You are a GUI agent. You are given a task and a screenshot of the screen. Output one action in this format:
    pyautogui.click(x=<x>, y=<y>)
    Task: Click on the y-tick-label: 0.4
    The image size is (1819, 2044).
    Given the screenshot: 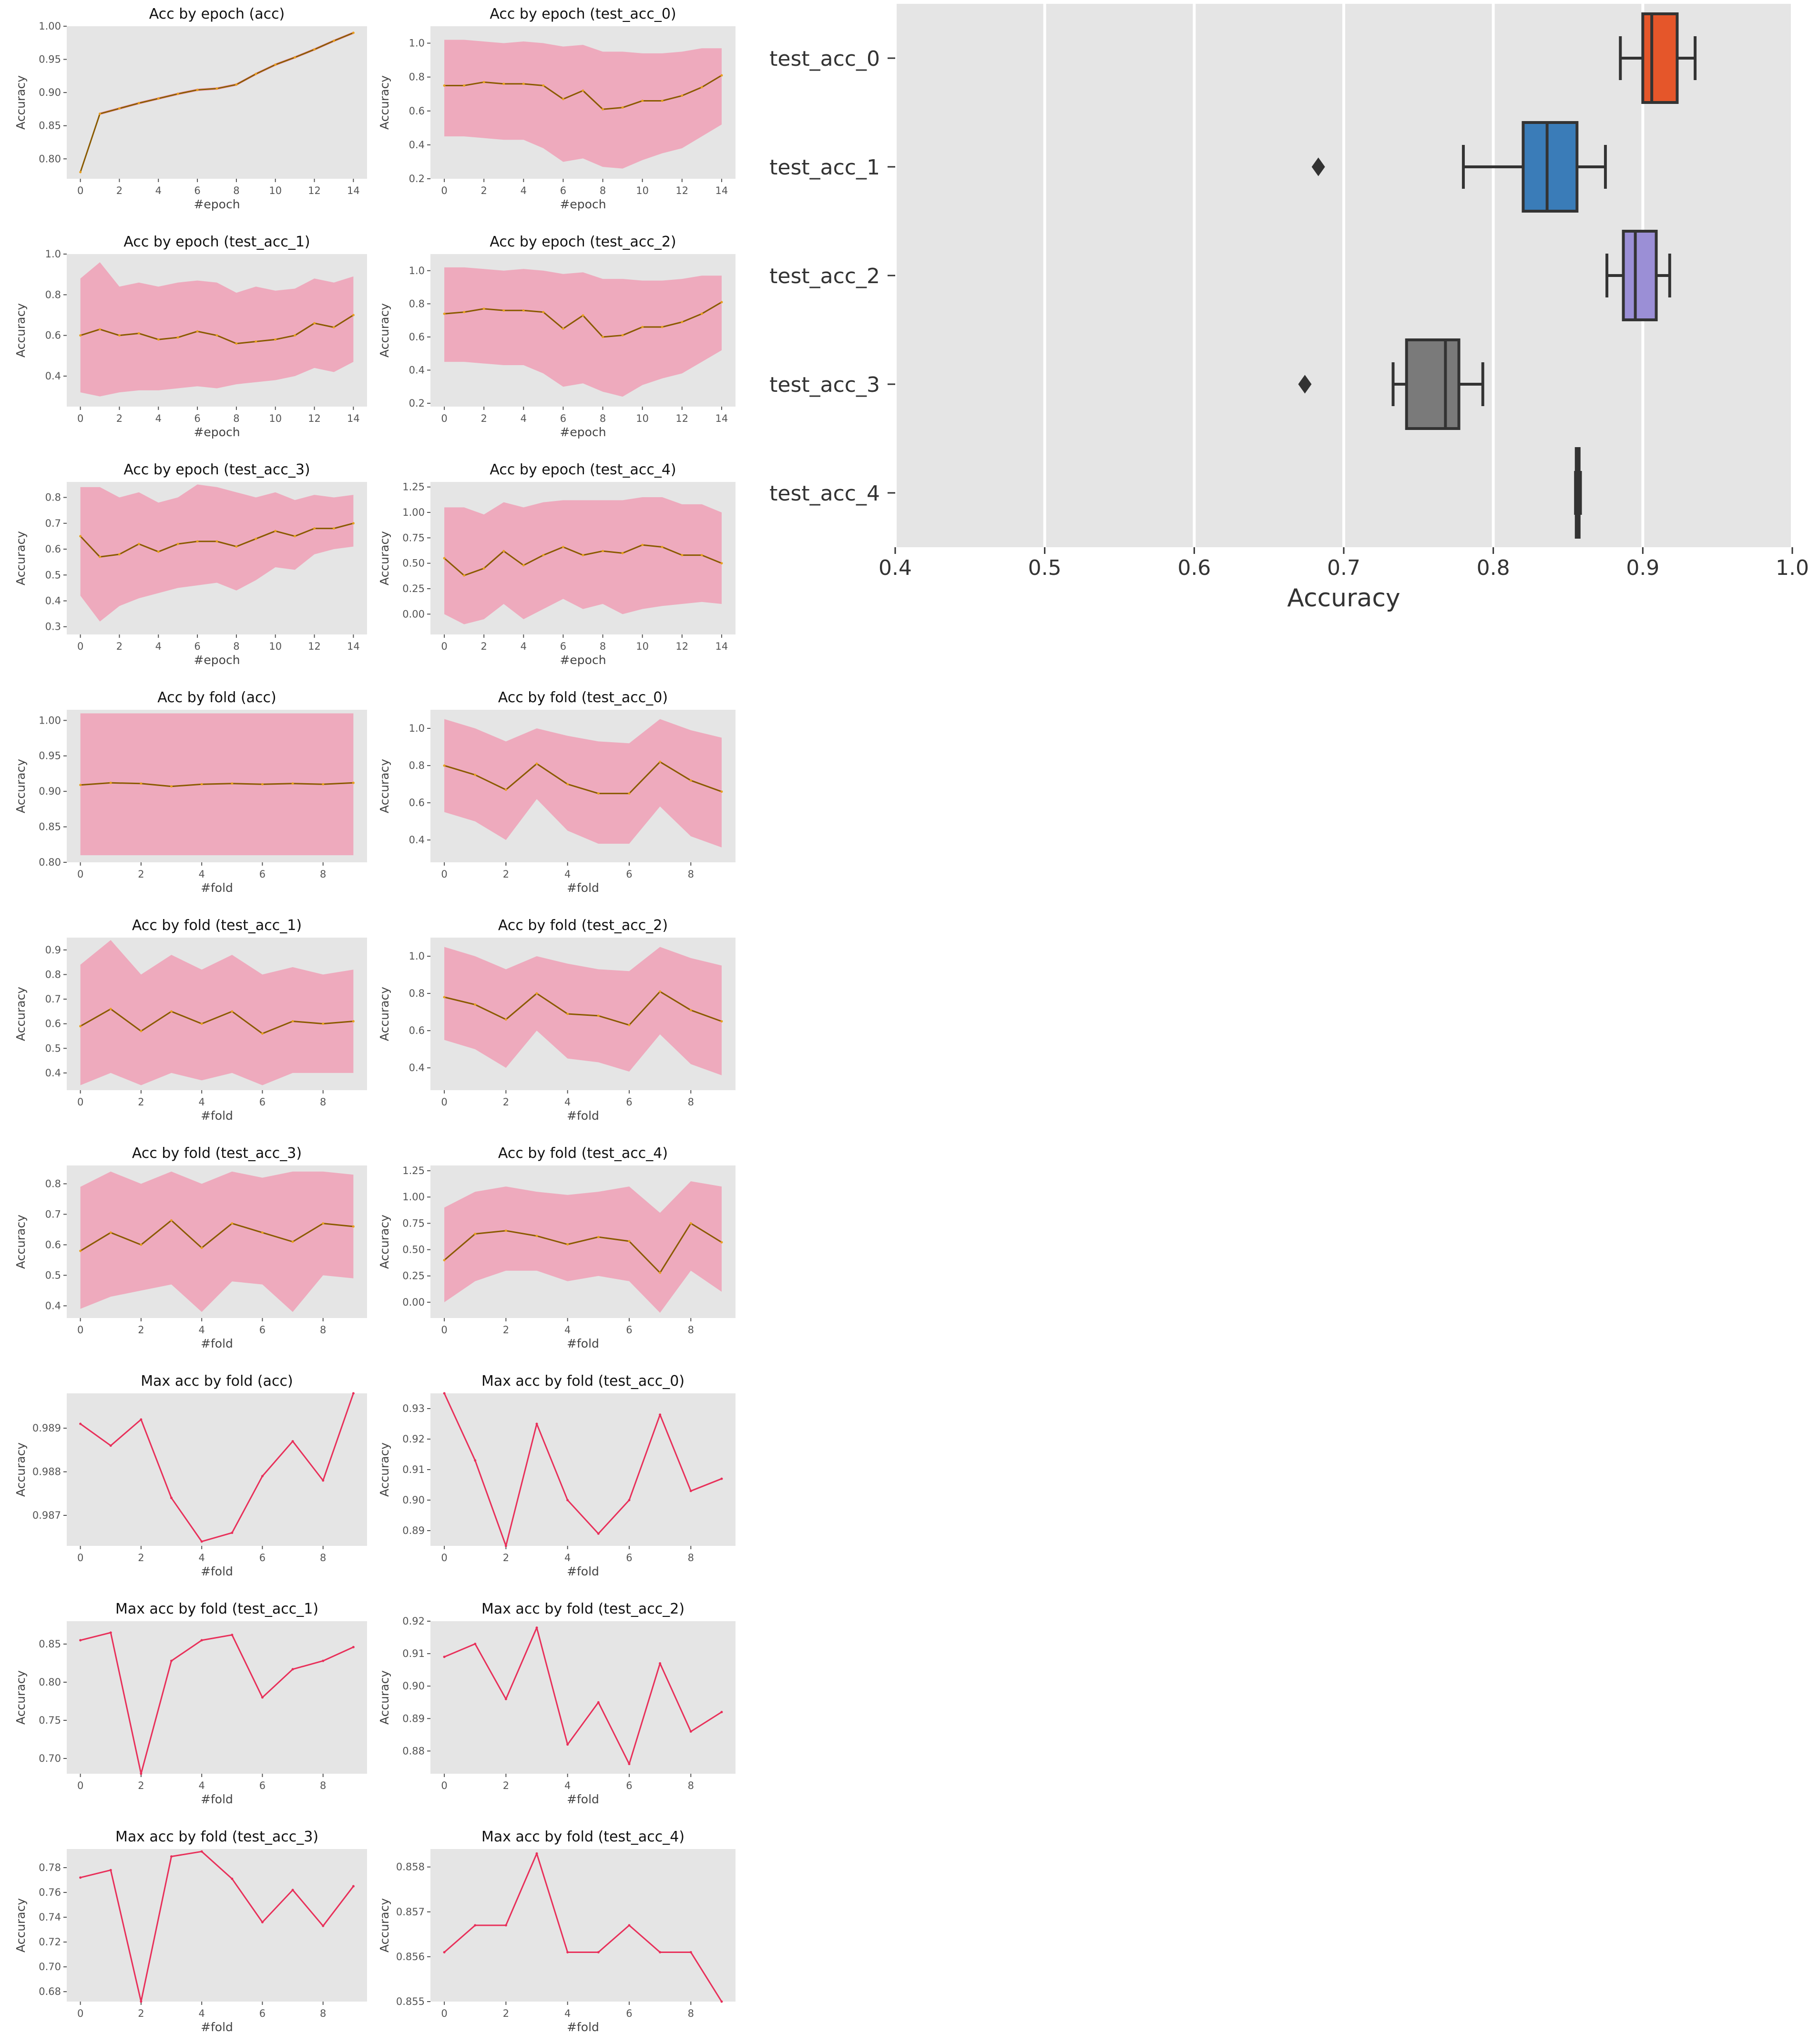 What is the action you would take?
    pyautogui.click(x=417, y=840)
    